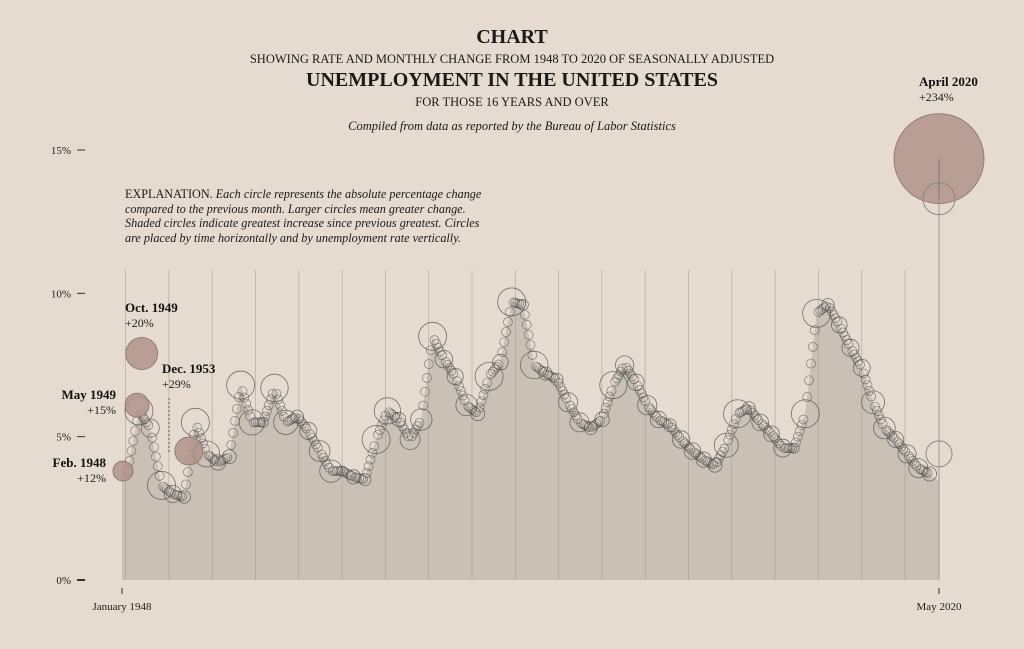 The image size is (1024, 649). I want to click on chart-title: CHART, so click(512, 37).